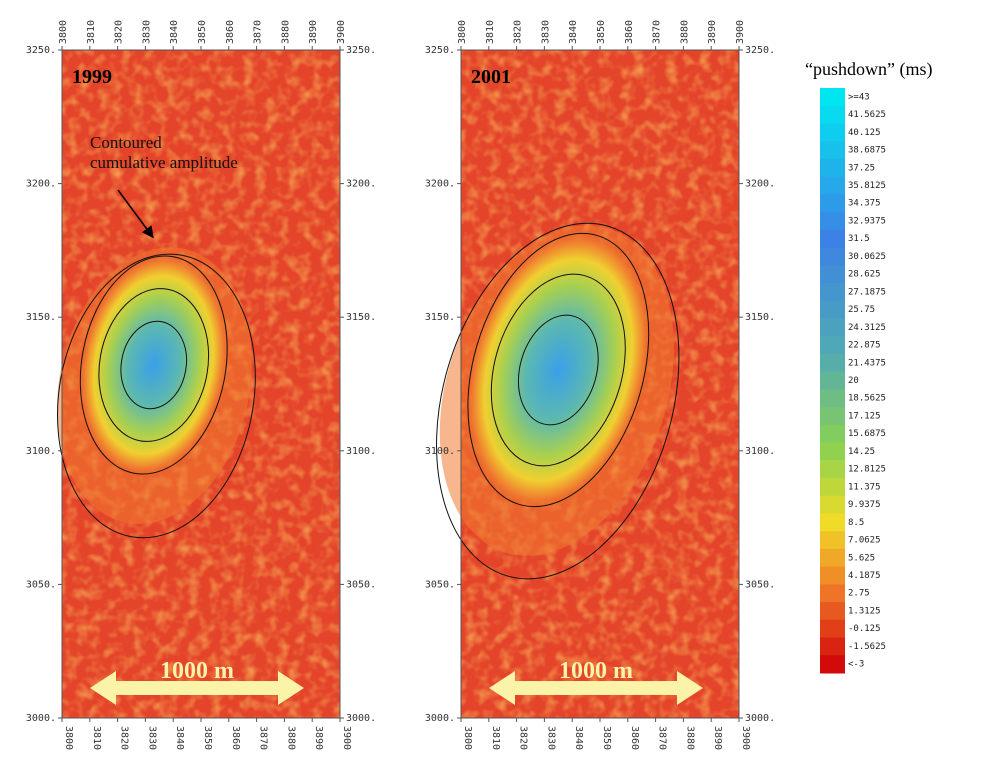 This screenshot has width=985, height=764. I want to click on colorbar-label: 22.875, so click(864, 346).